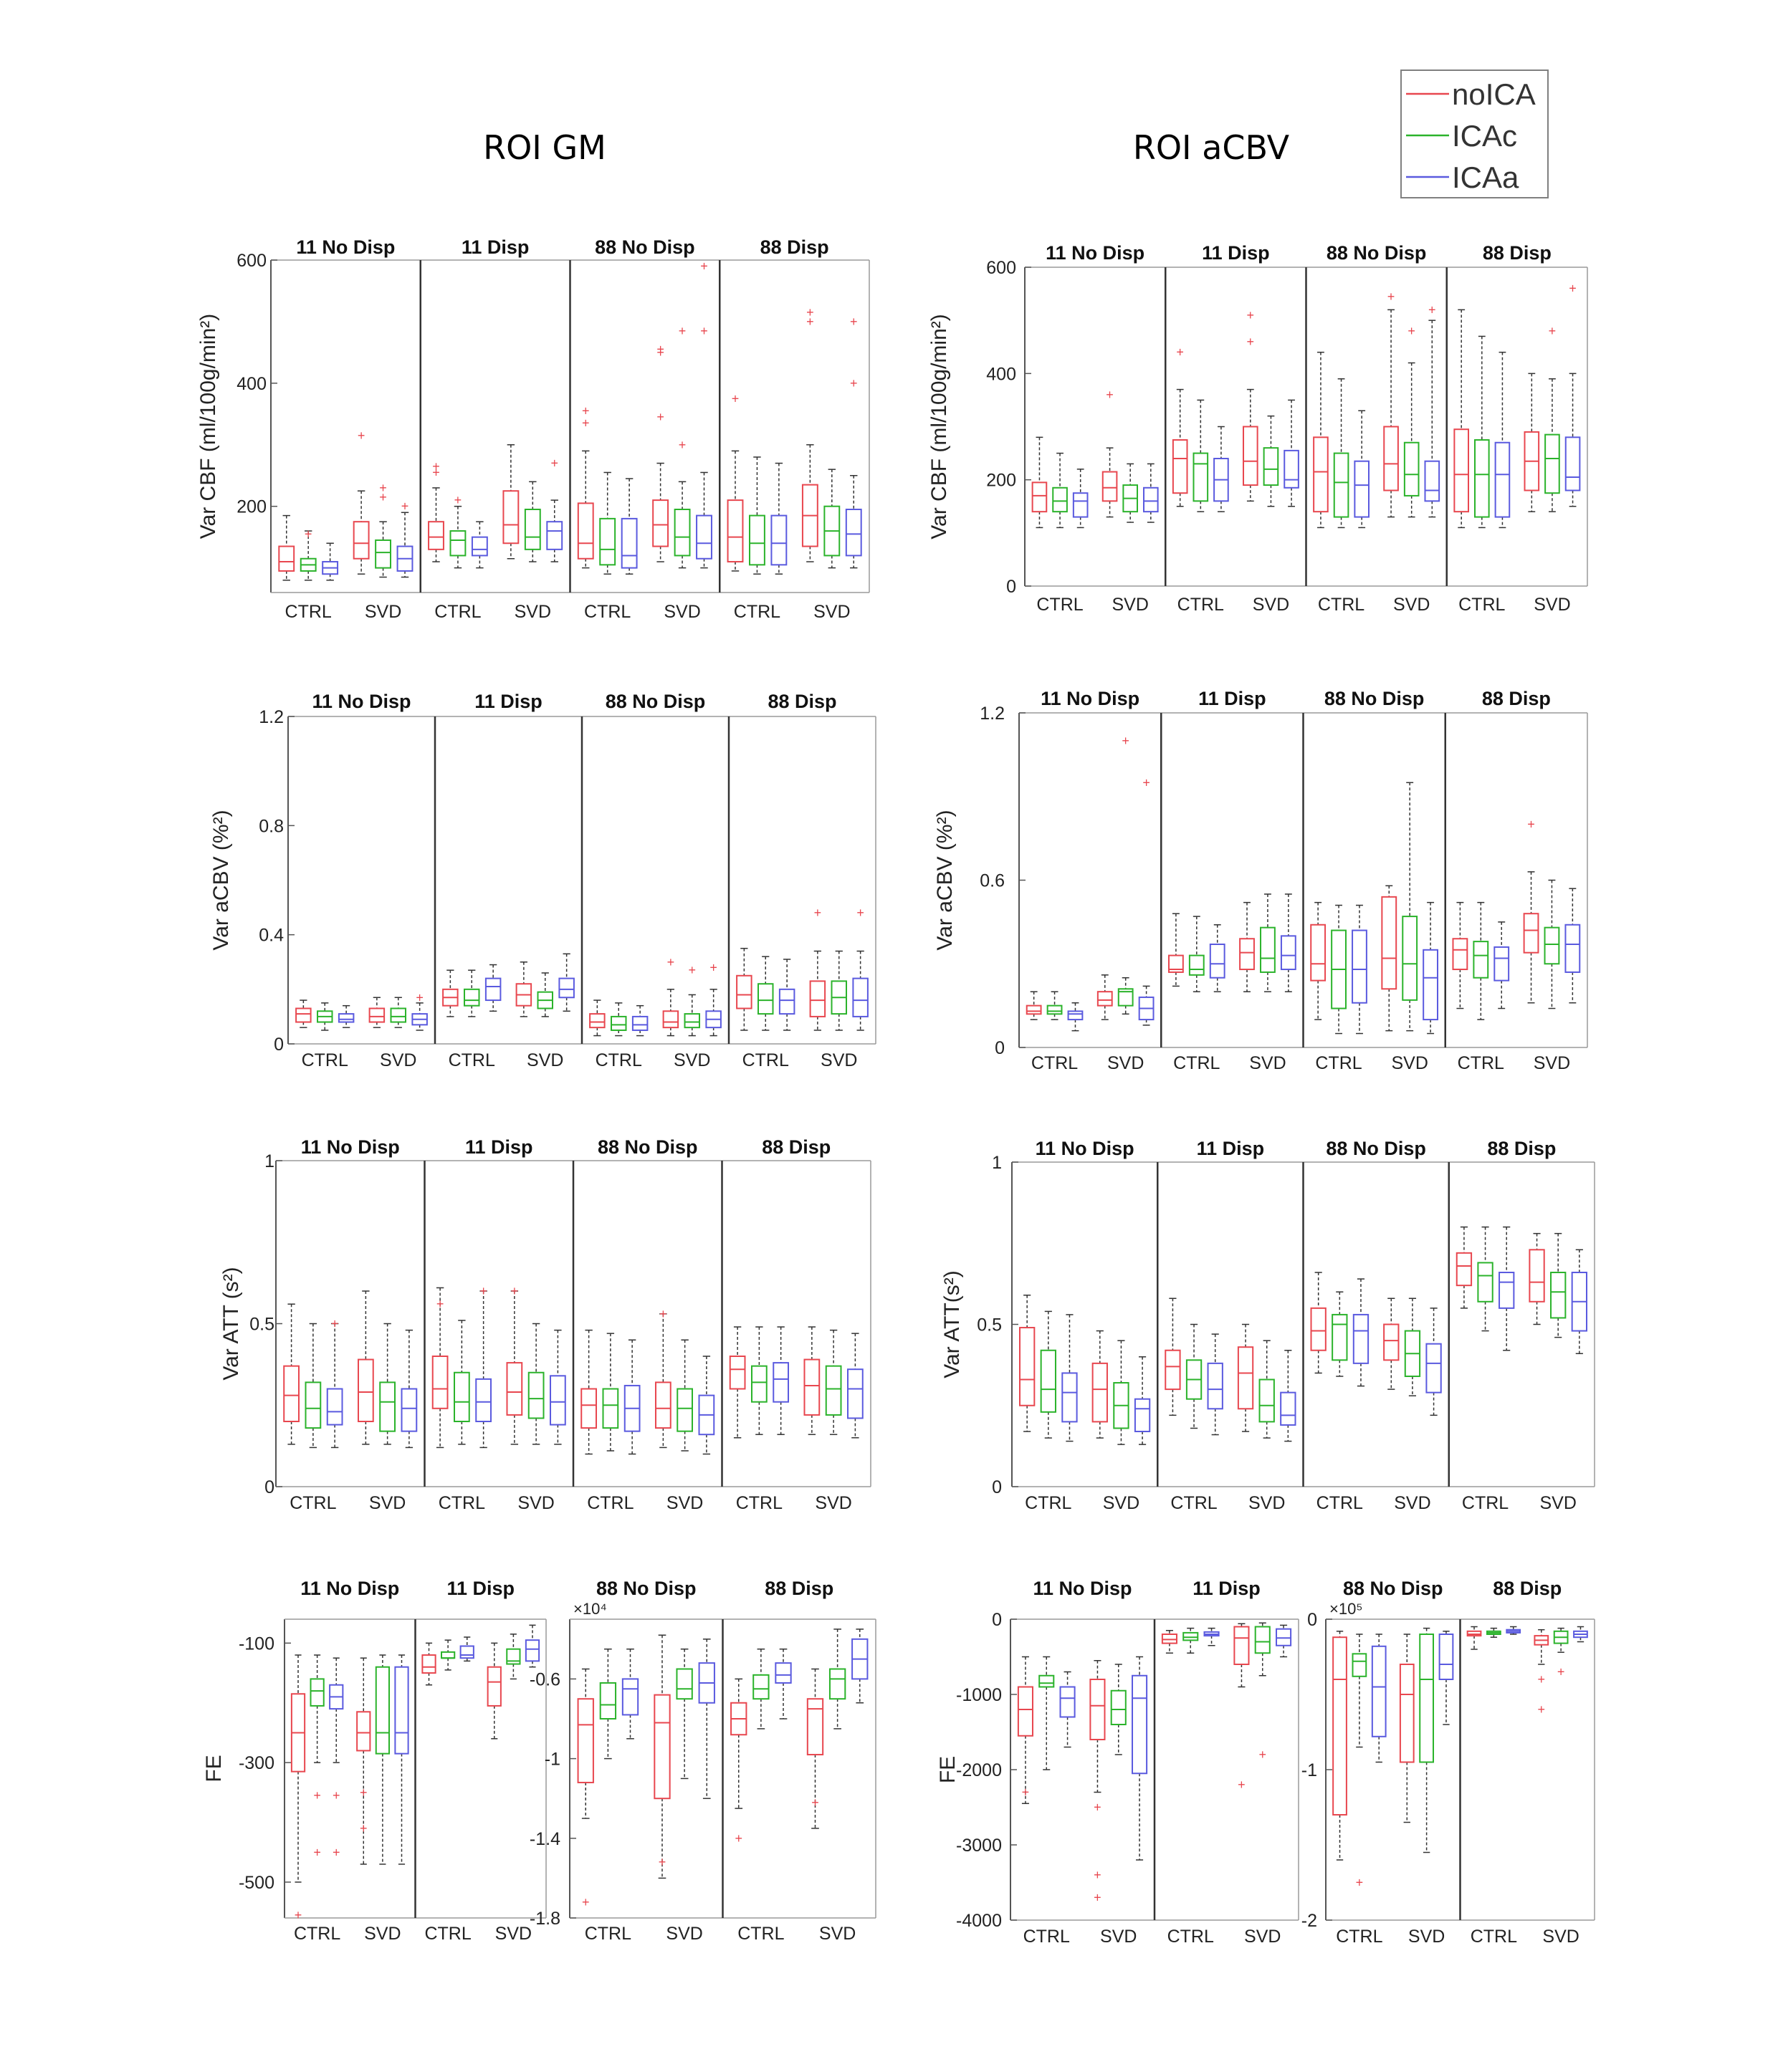 The image size is (1778, 2072). Describe the element at coordinates (735, 481) in the screenshot. I see `box-noica-88-disp-ctrl: +` at that location.